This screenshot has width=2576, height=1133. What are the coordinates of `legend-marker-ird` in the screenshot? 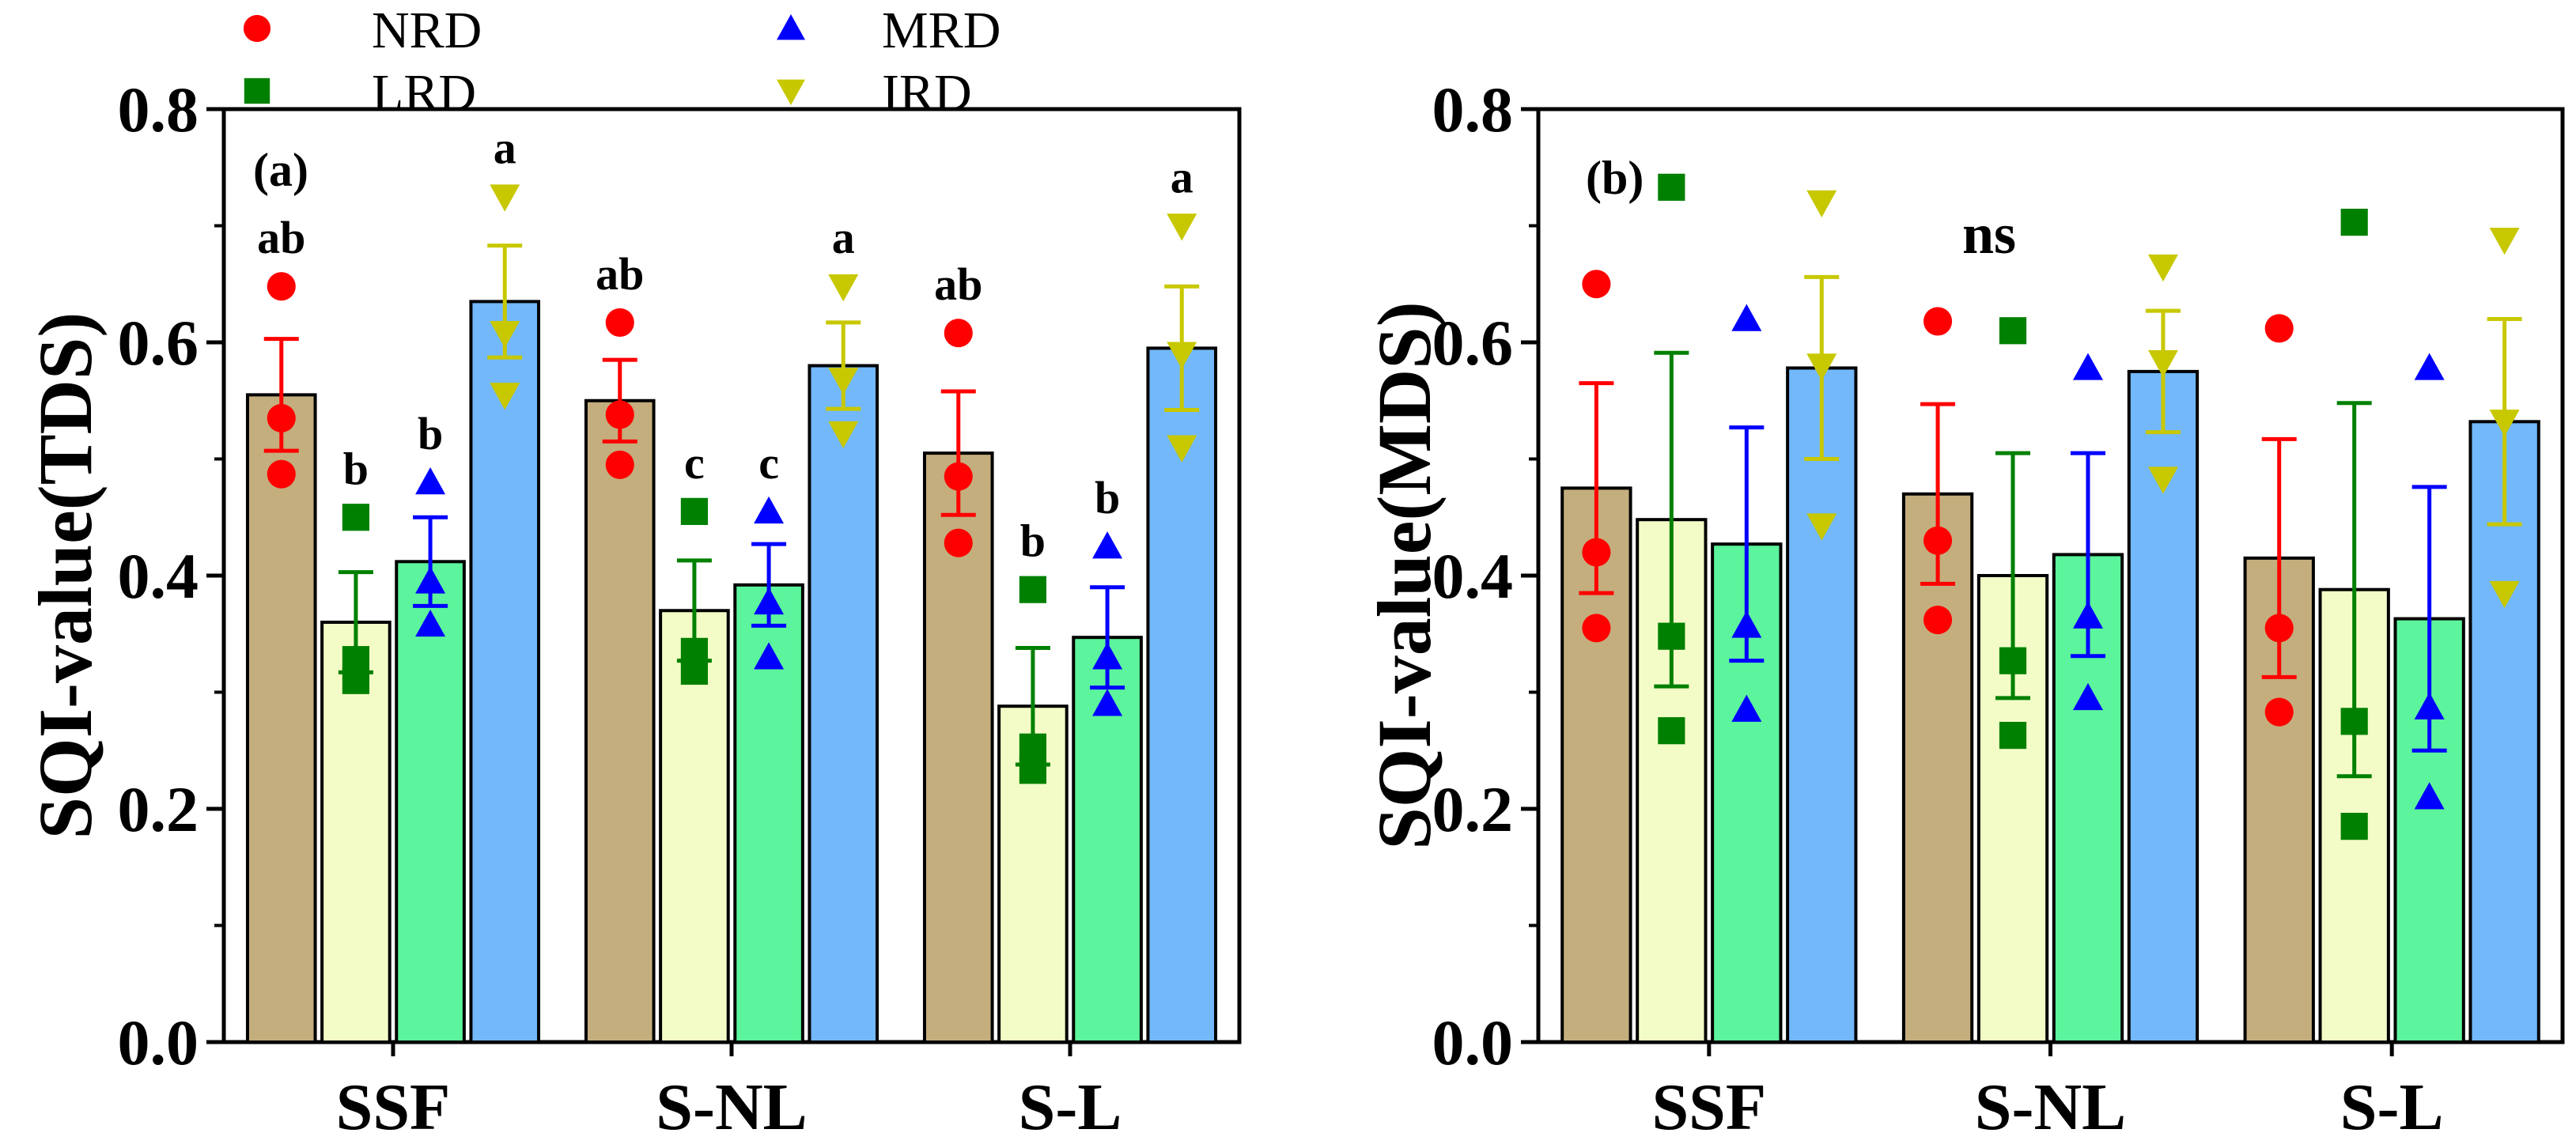 It's located at (791, 92).